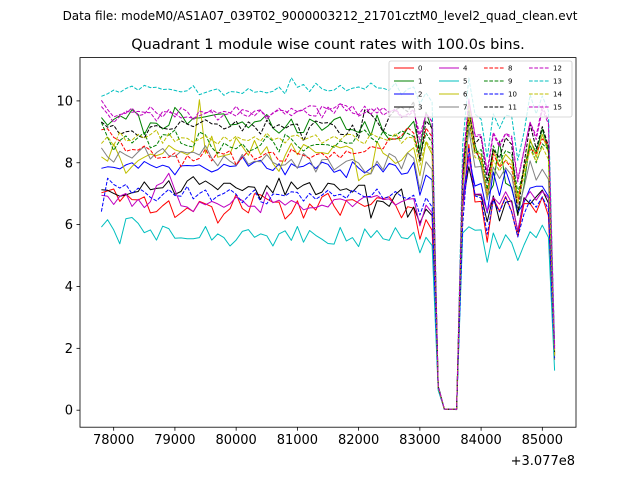 The height and width of the screenshot is (480, 640). Describe the element at coordinates (420, 82) in the screenshot. I see `legend-label-1: 1` at that location.